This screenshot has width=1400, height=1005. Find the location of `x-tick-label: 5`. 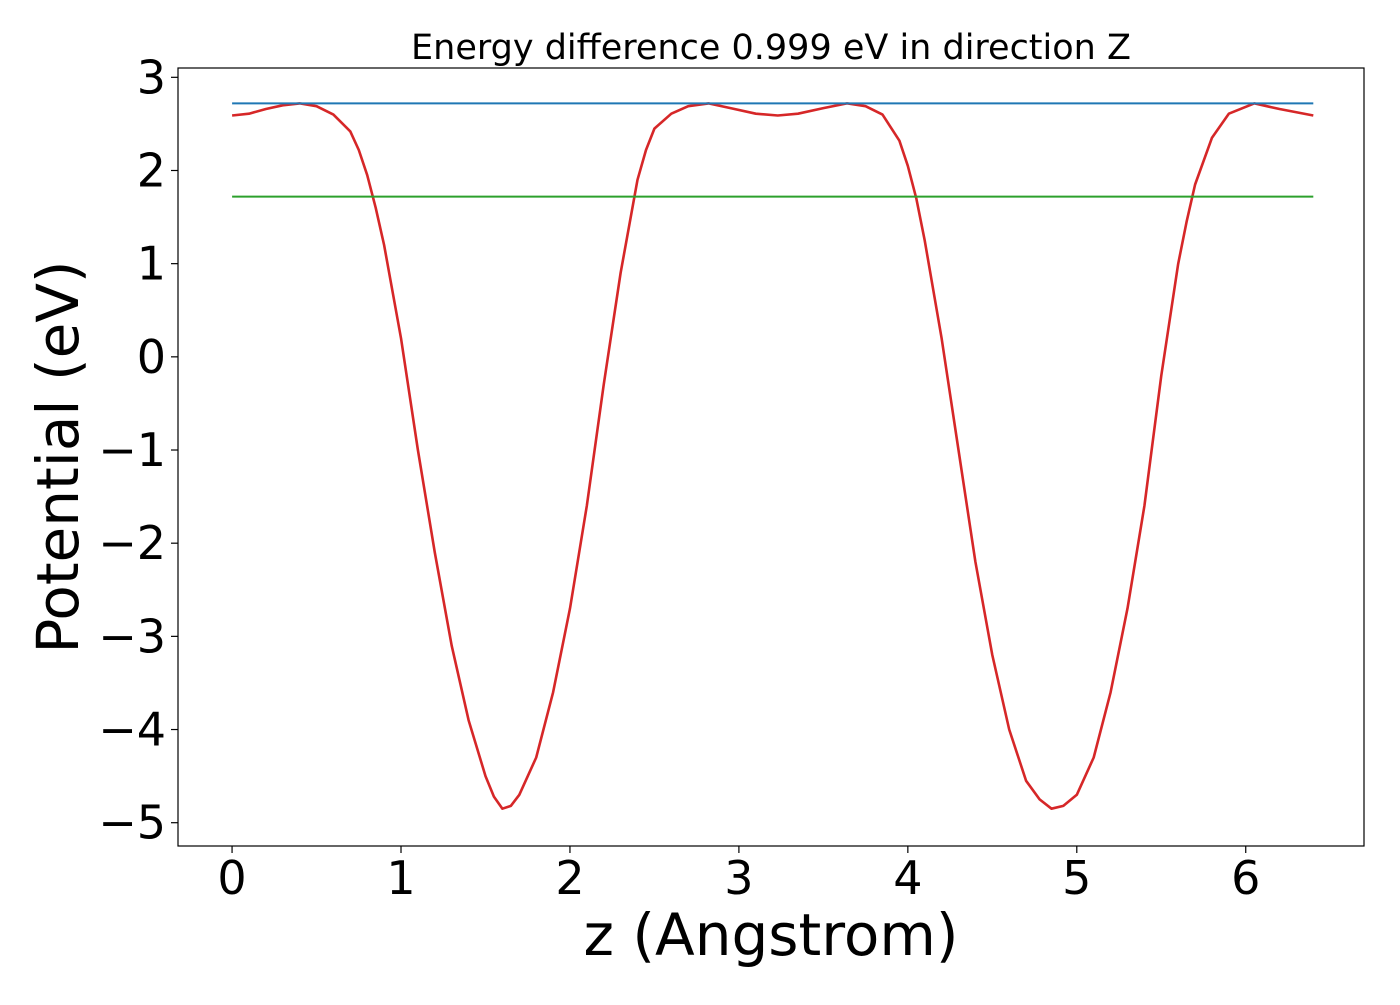

x-tick-label: 5 is located at coordinates (1076, 878).